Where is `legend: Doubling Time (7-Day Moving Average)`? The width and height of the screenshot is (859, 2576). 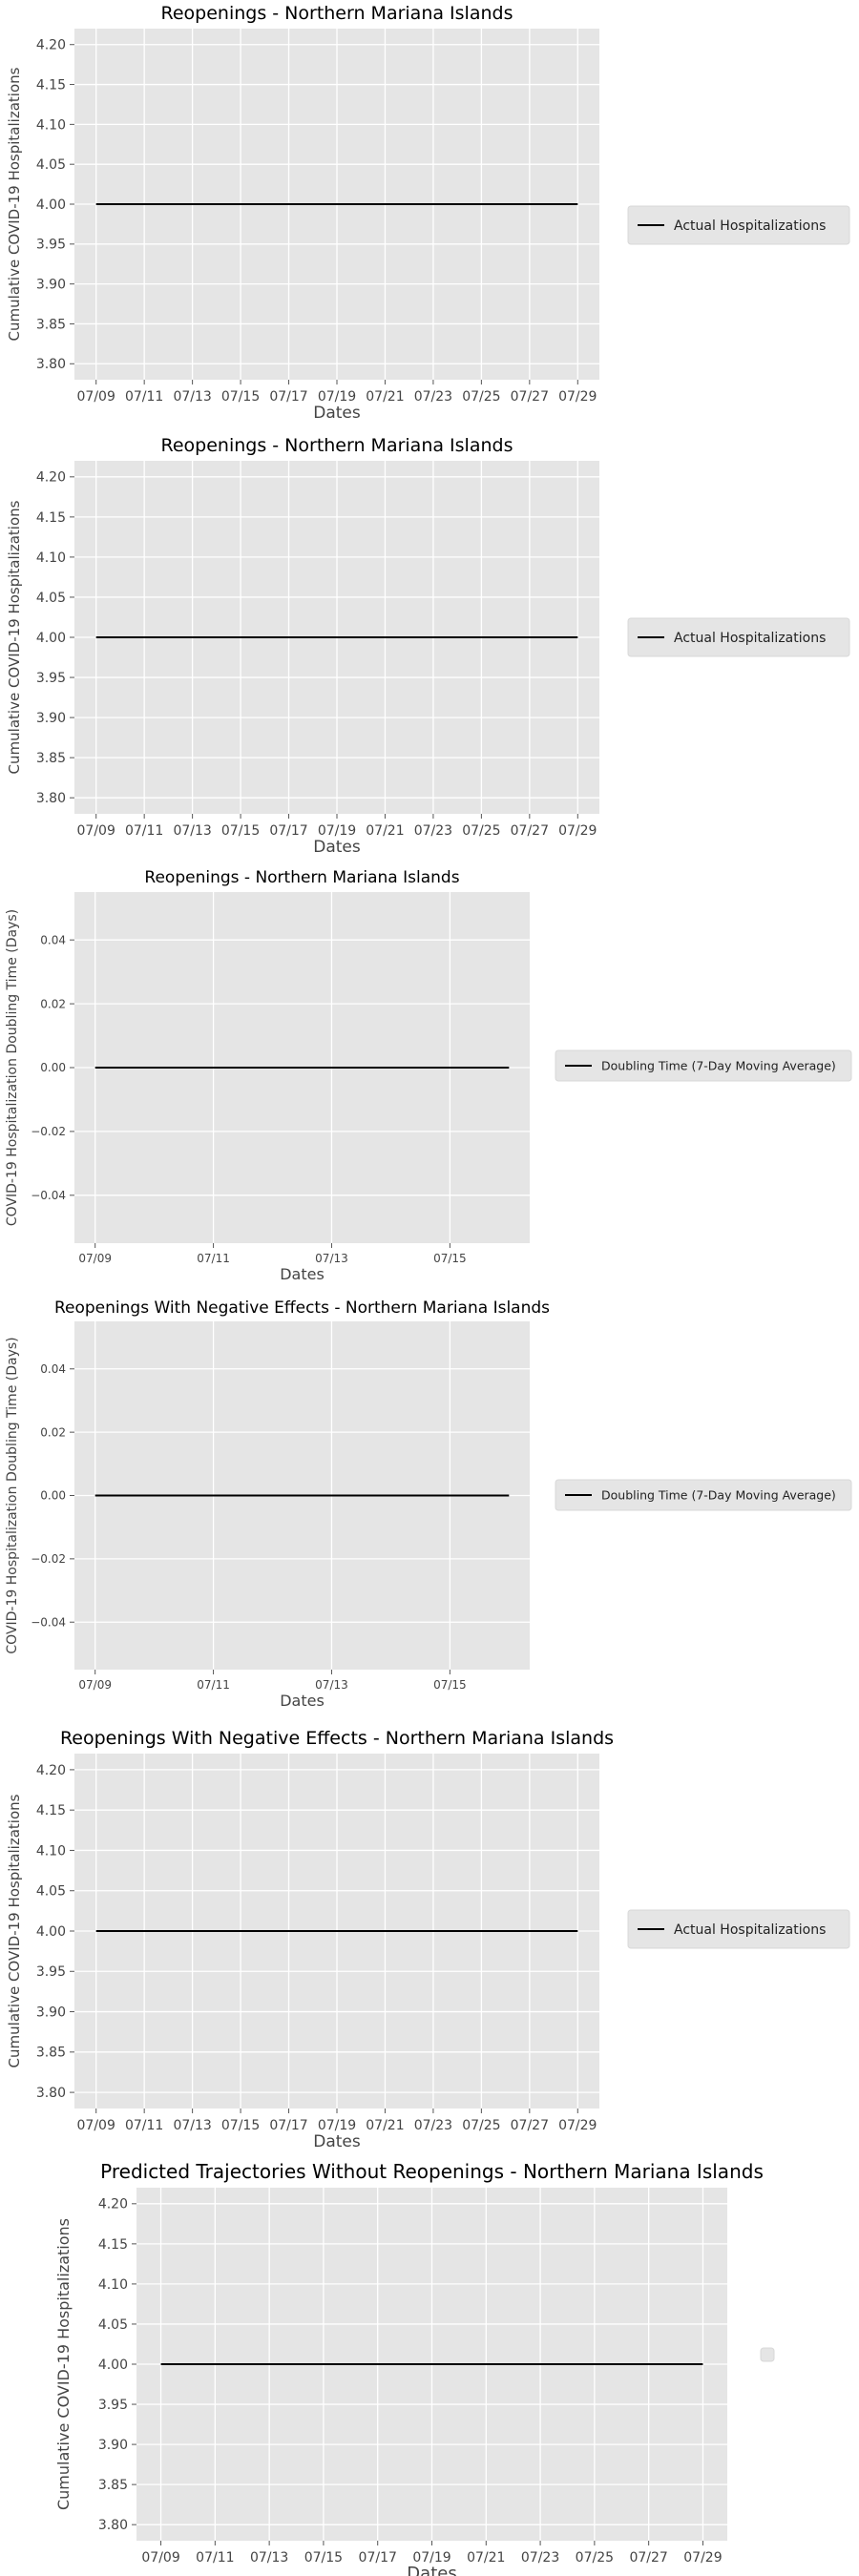 legend: Doubling Time (7-Day Moving Average) is located at coordinates (703, 1065).